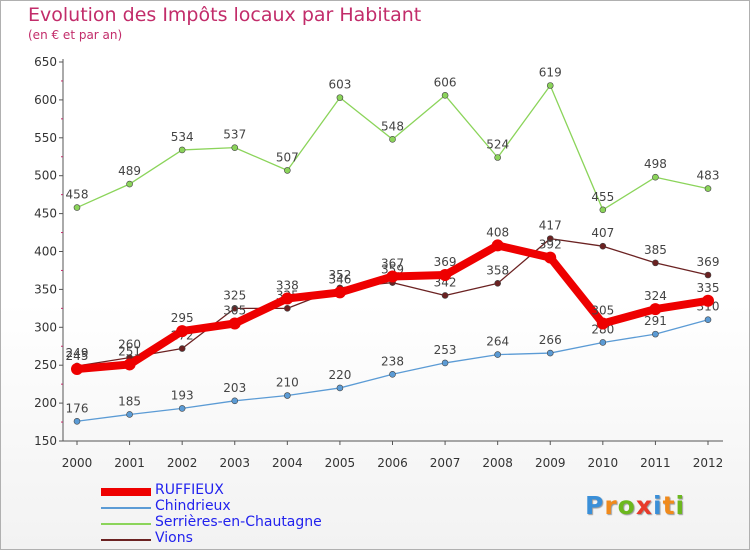 The image size is (750, 550). I want to click on y-tick-label: 550, so click(45, 138).